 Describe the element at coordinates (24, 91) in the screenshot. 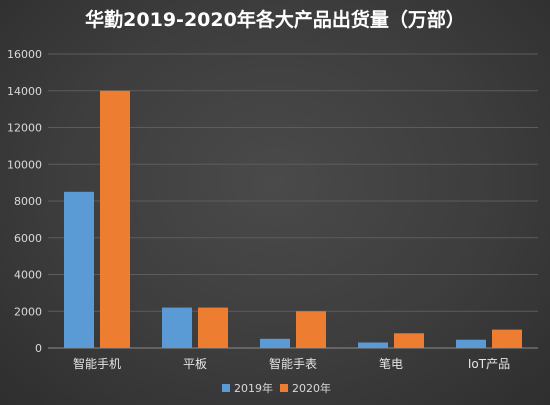

I see `y-tick-label: 14000` at that location.